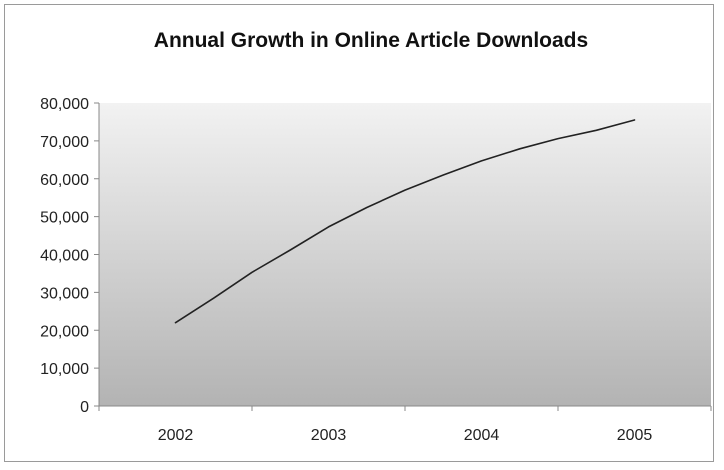  Describe the element at coordinates (64, 331) in the screenshot. I see `y-tick-label: 20,000` at that location.